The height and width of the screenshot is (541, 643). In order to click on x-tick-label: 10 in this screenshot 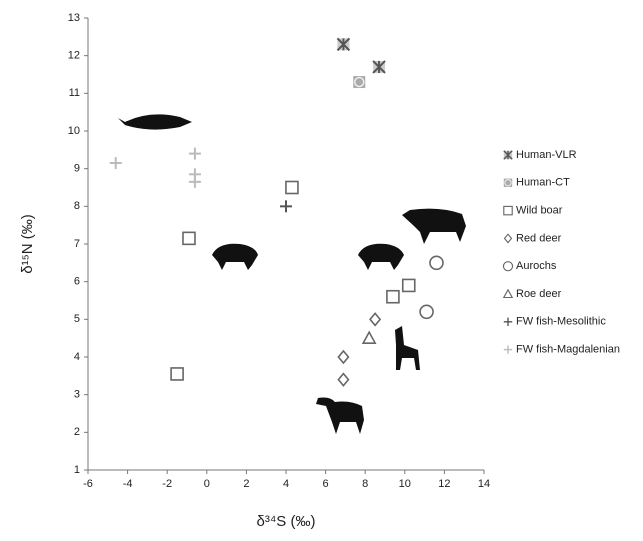, I will do `click(405, 484)`.